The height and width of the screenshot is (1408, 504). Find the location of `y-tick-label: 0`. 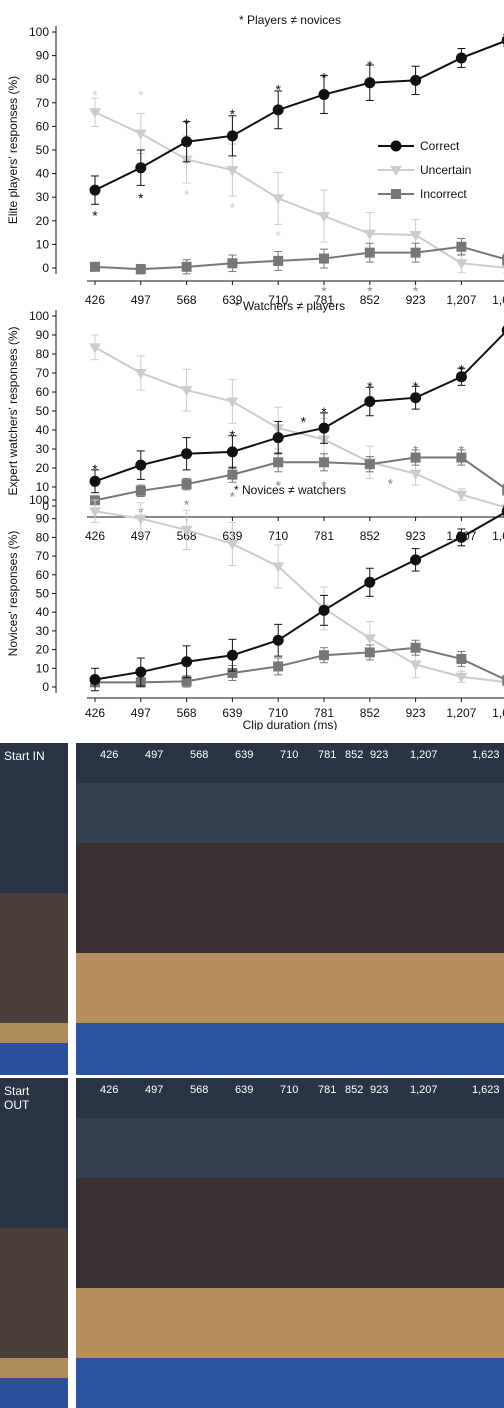

y-tick-label: 0 is located at coordinates (45, 506).